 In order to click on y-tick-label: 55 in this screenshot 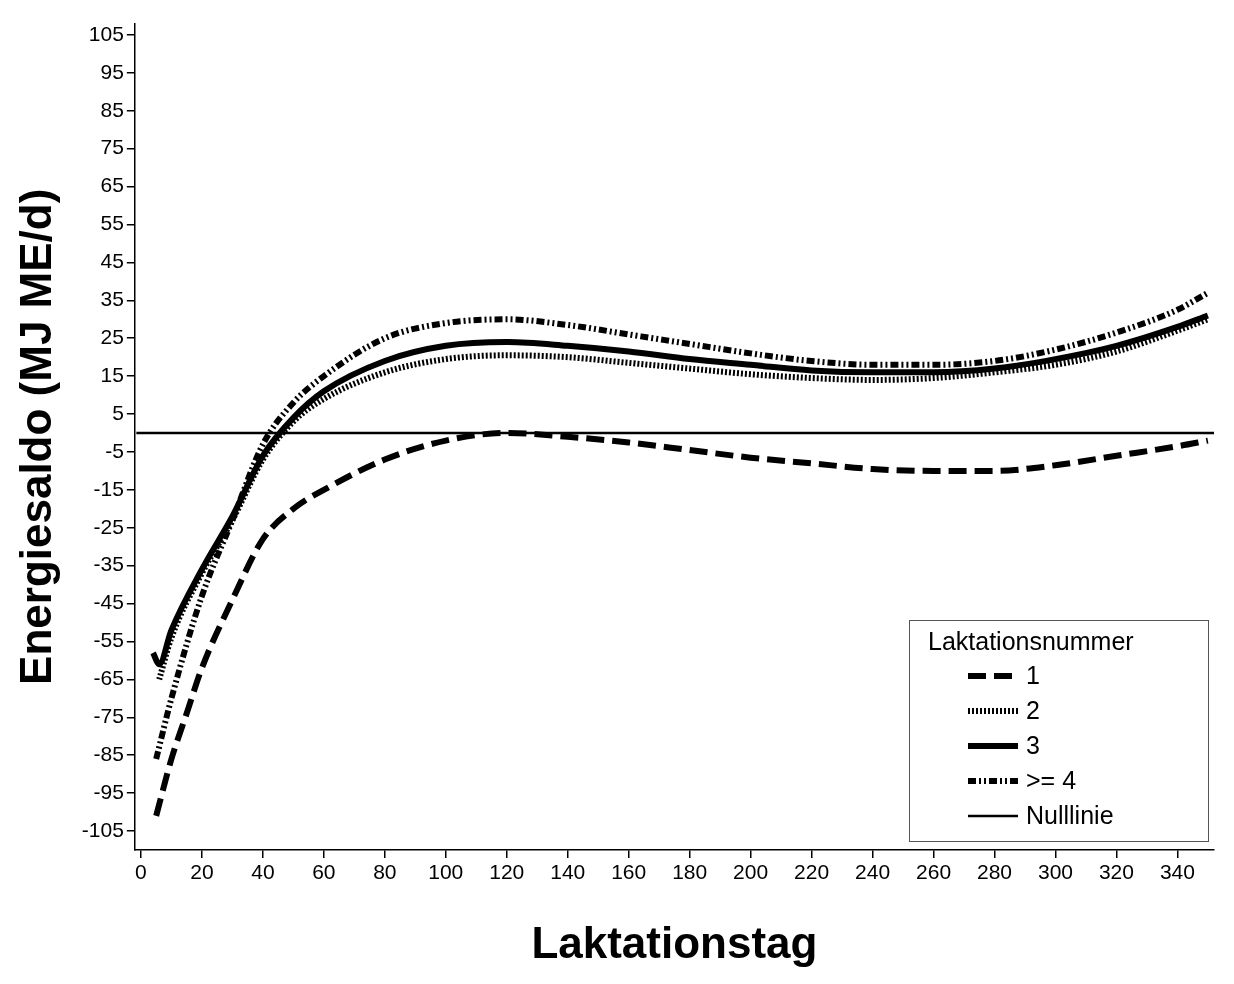, I will do `click(112, 223)`.